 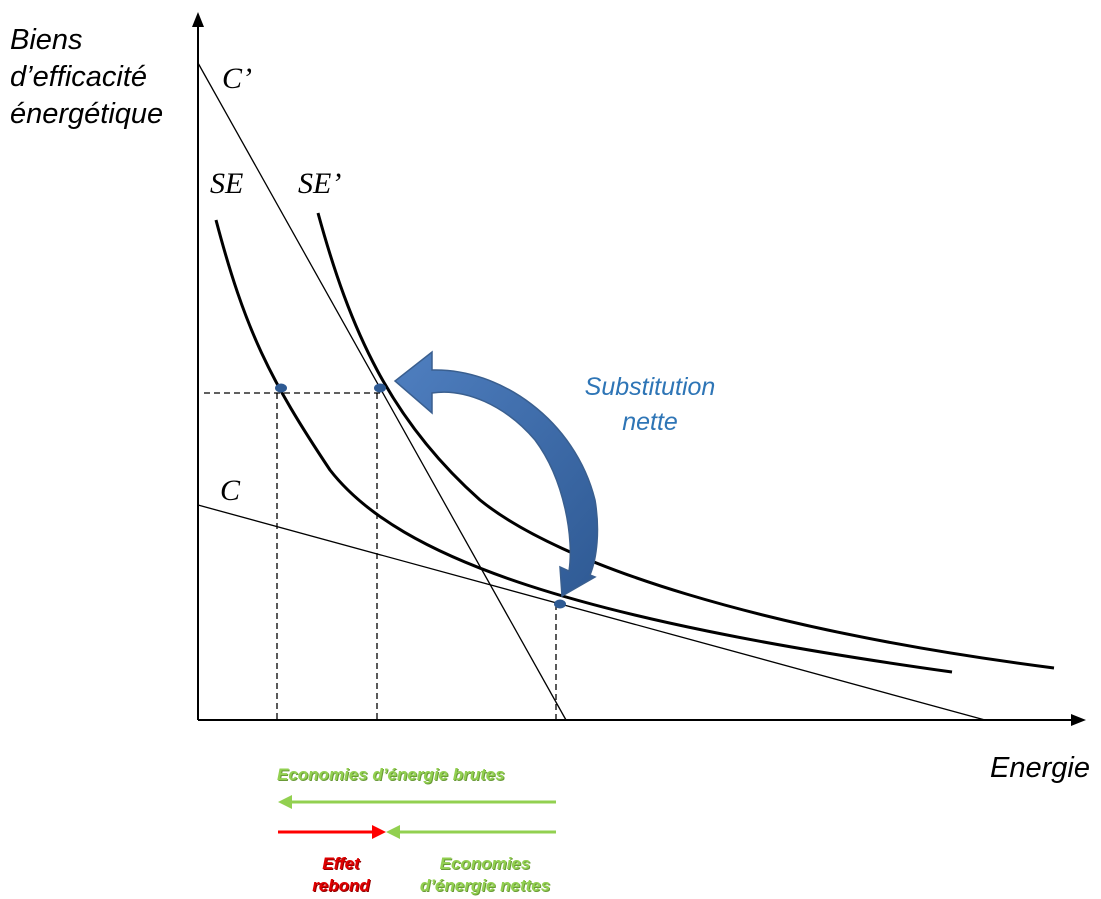 I want to click on substitution-arrow, so click(x=496, y=474).